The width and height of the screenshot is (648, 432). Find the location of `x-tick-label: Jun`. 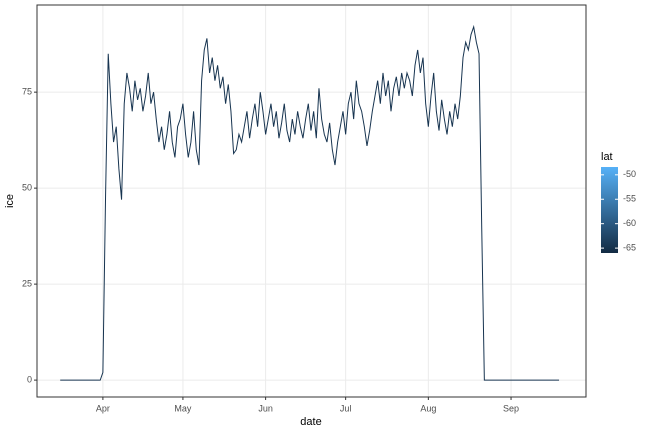

x-tick-label: Jun is located at coordinates (265, 408).